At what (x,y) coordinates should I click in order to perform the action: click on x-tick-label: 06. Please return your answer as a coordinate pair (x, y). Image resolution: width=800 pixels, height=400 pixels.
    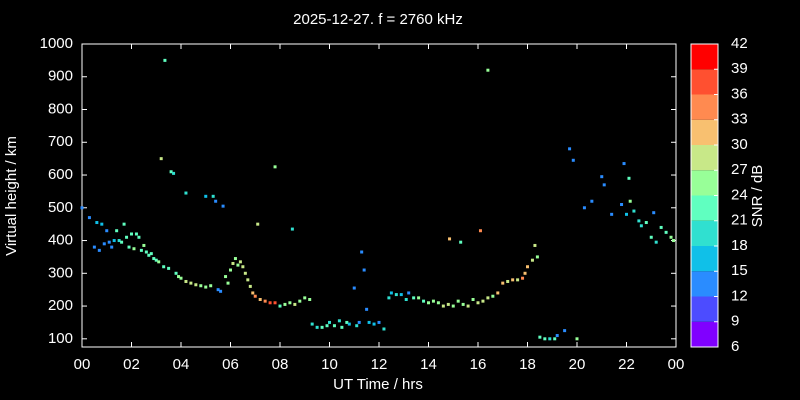
    Looking at the image, I should click on (230, 364).